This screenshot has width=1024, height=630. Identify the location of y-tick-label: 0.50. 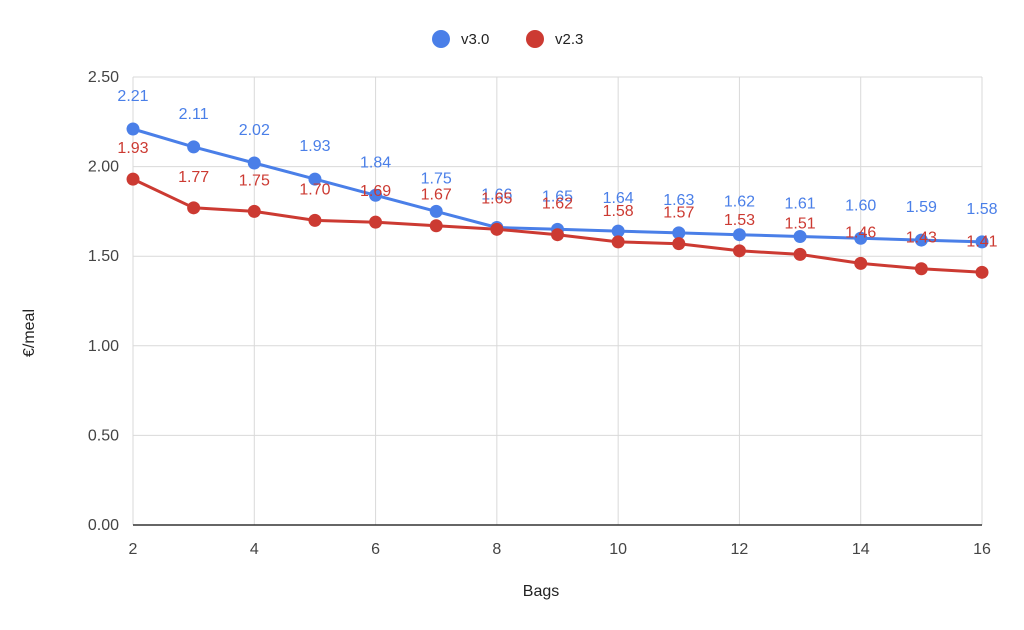
(103, 435).